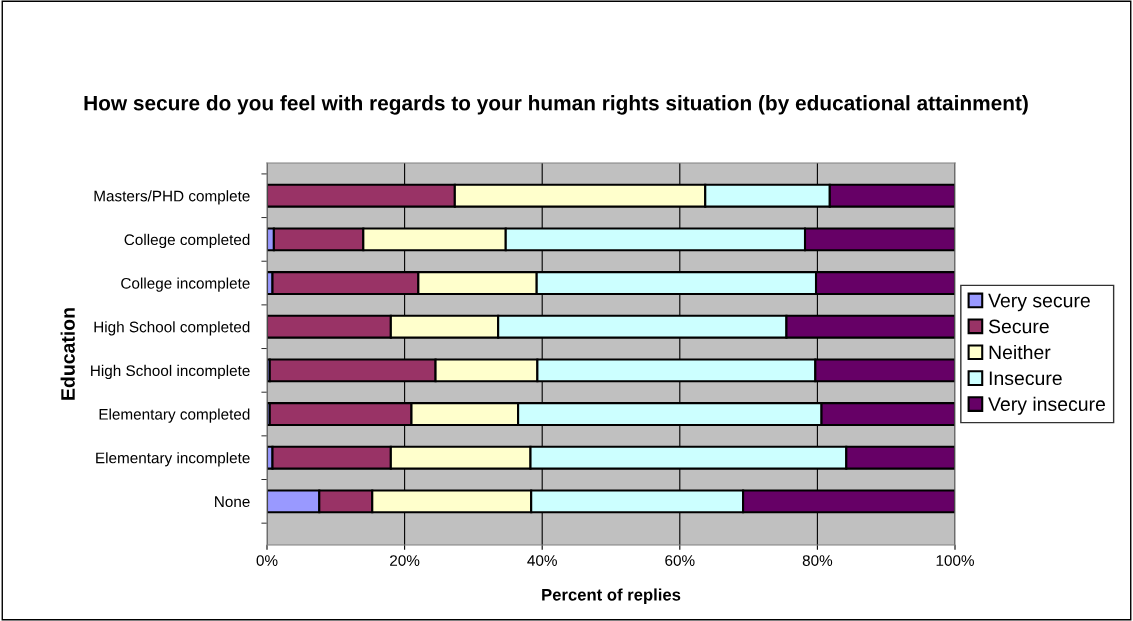  What do you see at coordinates (232, 502) in the screenshot?
I see `y-tick-label: None` at bounding box center [232, 502].